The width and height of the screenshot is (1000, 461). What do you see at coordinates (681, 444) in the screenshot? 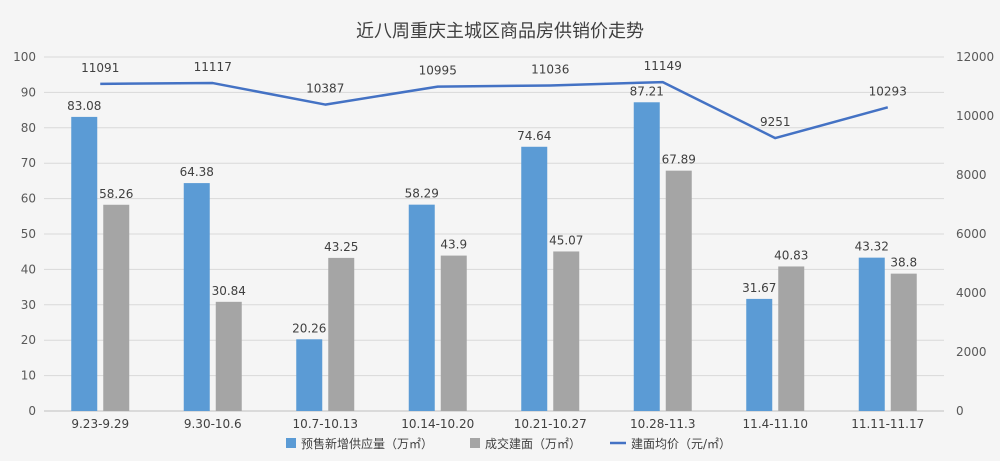
I see `legend-label: 建面均价（元/㎡）` at bounding box center [681, 444].